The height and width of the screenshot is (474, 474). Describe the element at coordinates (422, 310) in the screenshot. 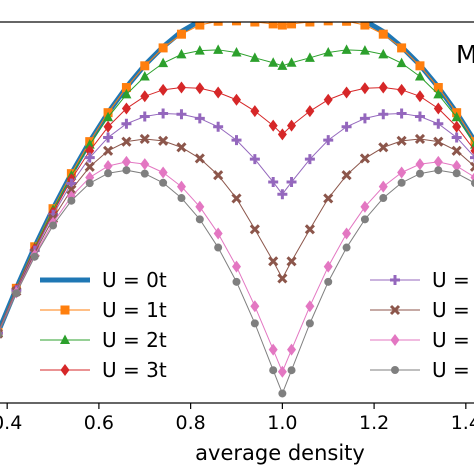

I see `legend-item: U = 6t` at that location.